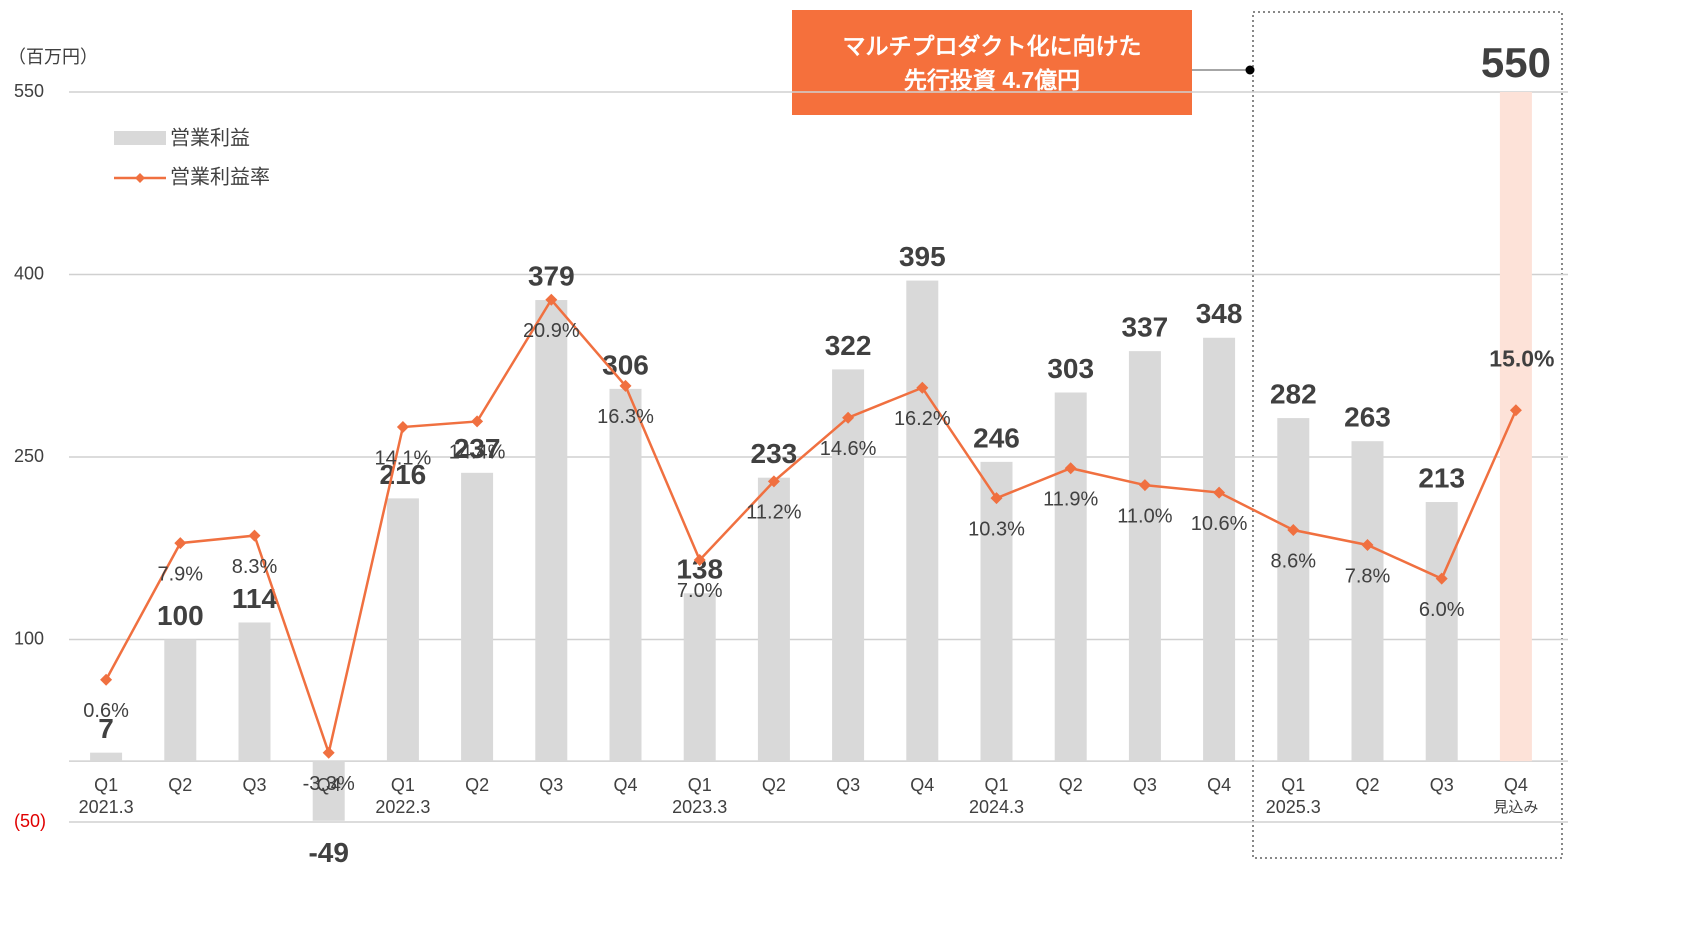 Image resolution: width=1700 pixels, height=940 pixels. Describe the element at coordinates (699, 807) in the screenshot. I see `x-sublabel: 2023.3` at that location.